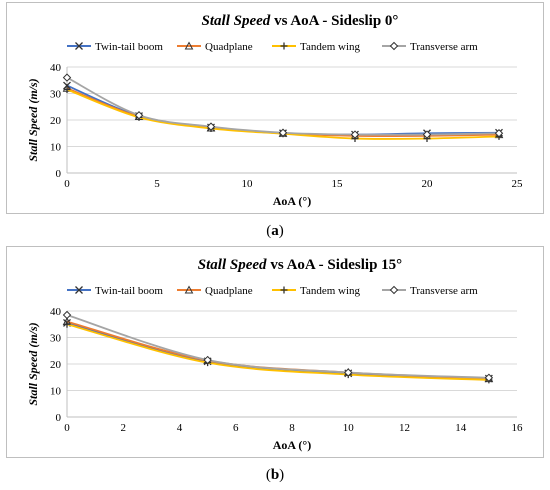 Image resolution: width=550 pixels, height=490 pixels. What do you see at coordinates (518, 428) in the screenshot?
I see `x-tick-label: 16` at bounding box center [518, 428].